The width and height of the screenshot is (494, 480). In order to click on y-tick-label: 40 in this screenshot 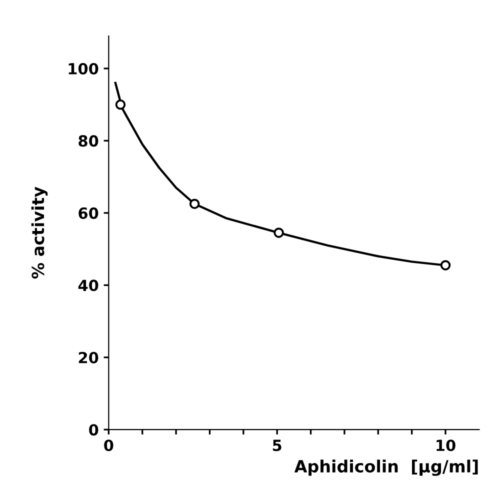, I will do `click(88, 286)`.